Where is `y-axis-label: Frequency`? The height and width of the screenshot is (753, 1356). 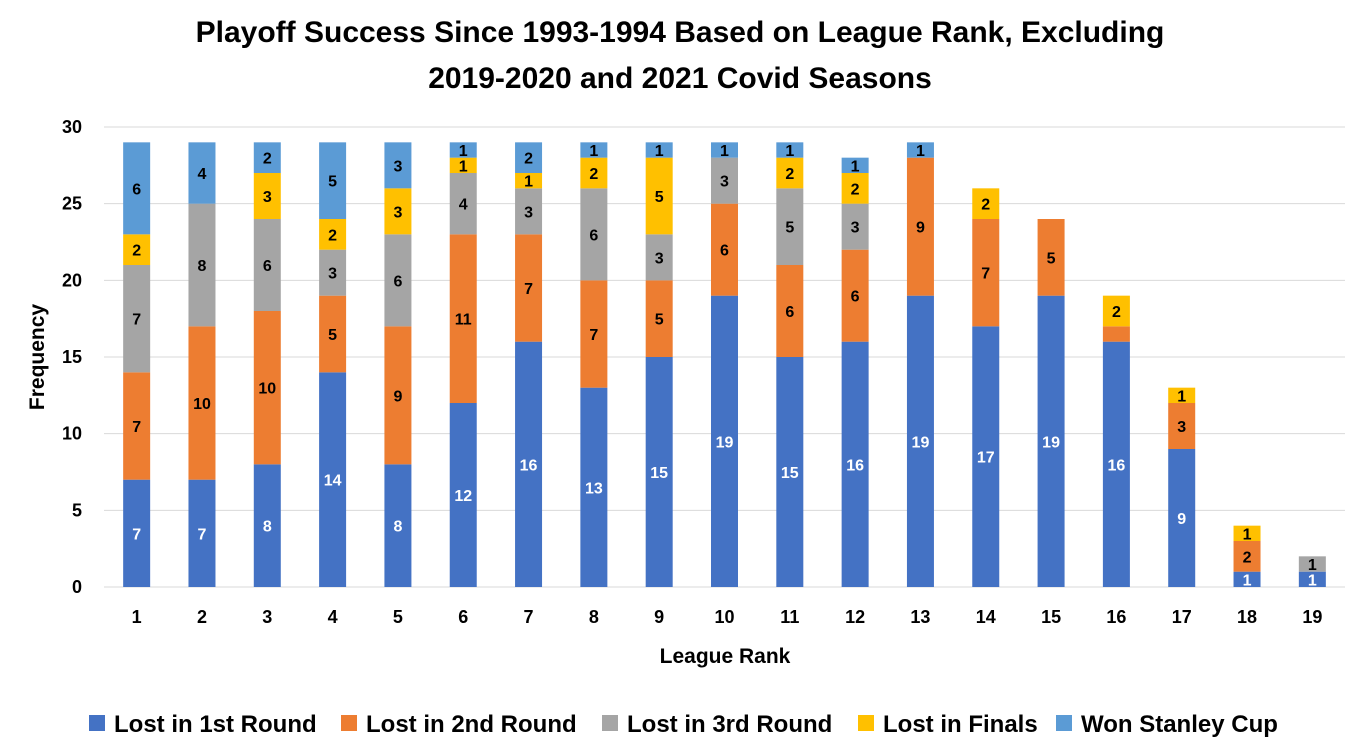 y-axis-label: Frequency is located at coordinates (37, 357).